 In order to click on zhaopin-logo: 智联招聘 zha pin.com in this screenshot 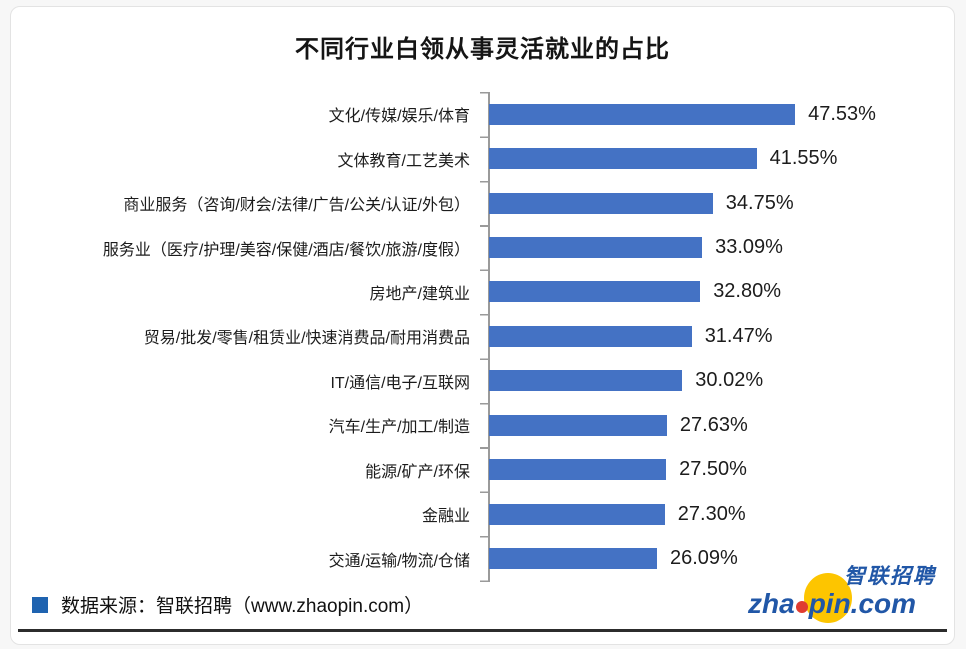, I will do `click(843, 592)`.